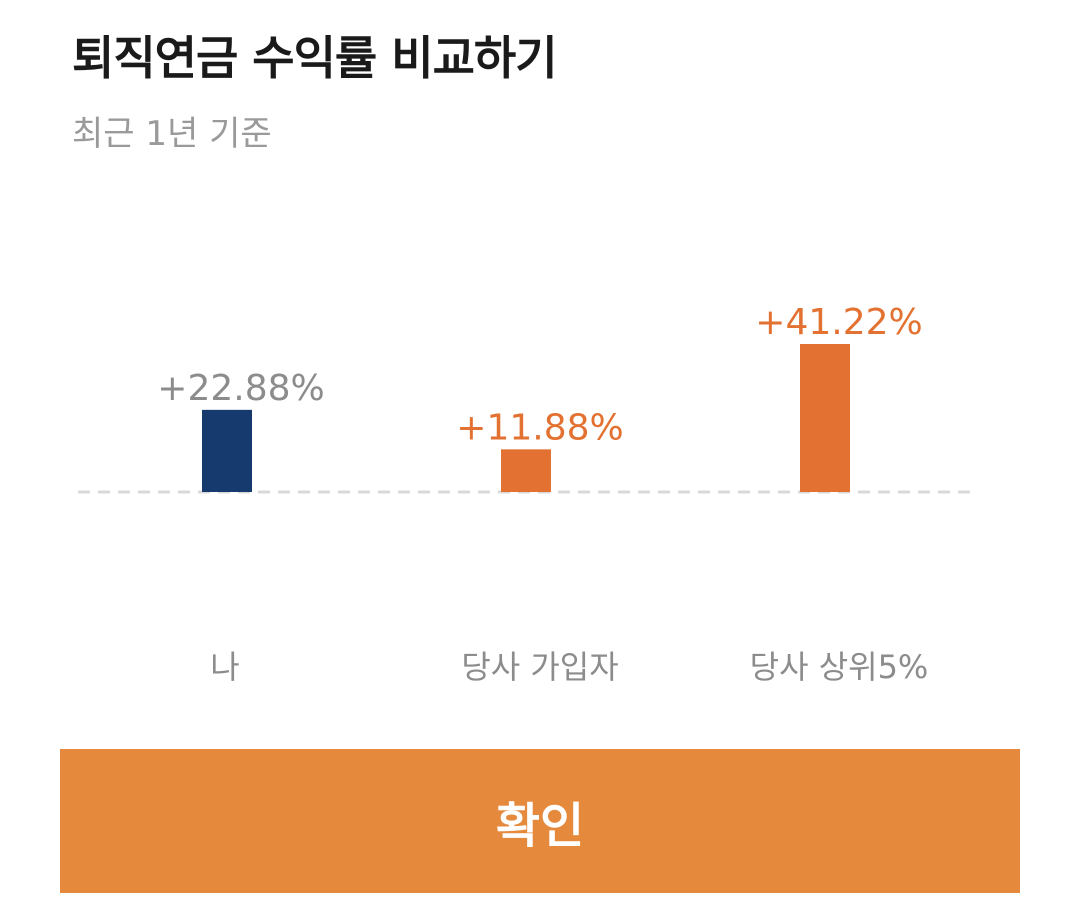 This screenshot has height=901, width=1076. Describe the element at coordinates (224, 667) in the screenshot. I see `chart-category-label: 나` at that location.